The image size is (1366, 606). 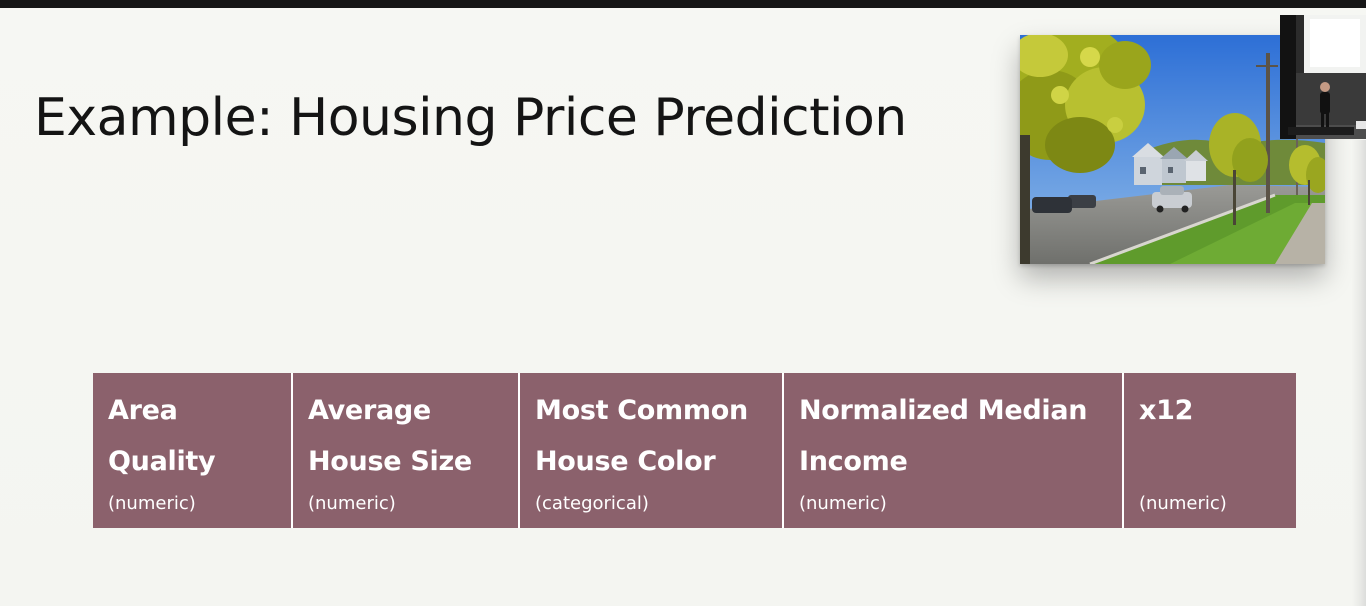 I want to click on right-edge-shadow, so click(x=1359, y=373).